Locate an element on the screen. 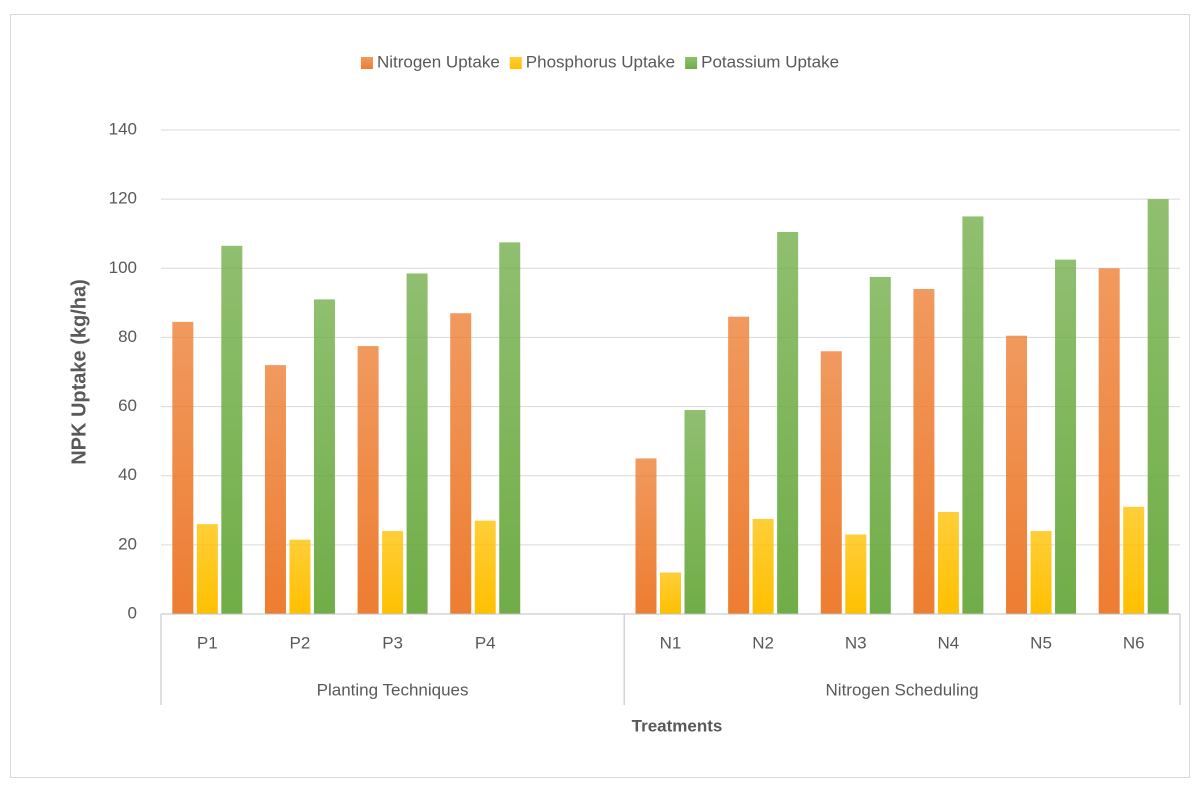 The image size is (1200, 792). group-label: Planting Techniques is located at coordinates (393, 689).